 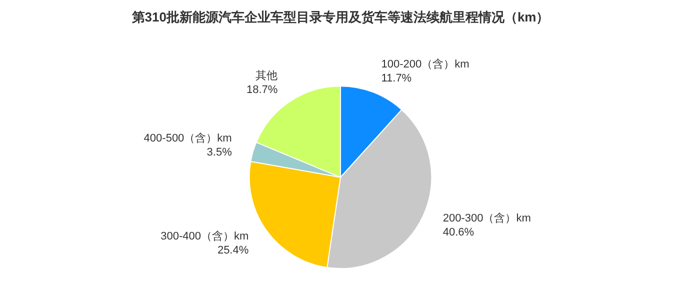 What do you see at coordinates (458, 232) in the screenshot?
I see `data-label: 40.6%` at bounding box center [458, 232].